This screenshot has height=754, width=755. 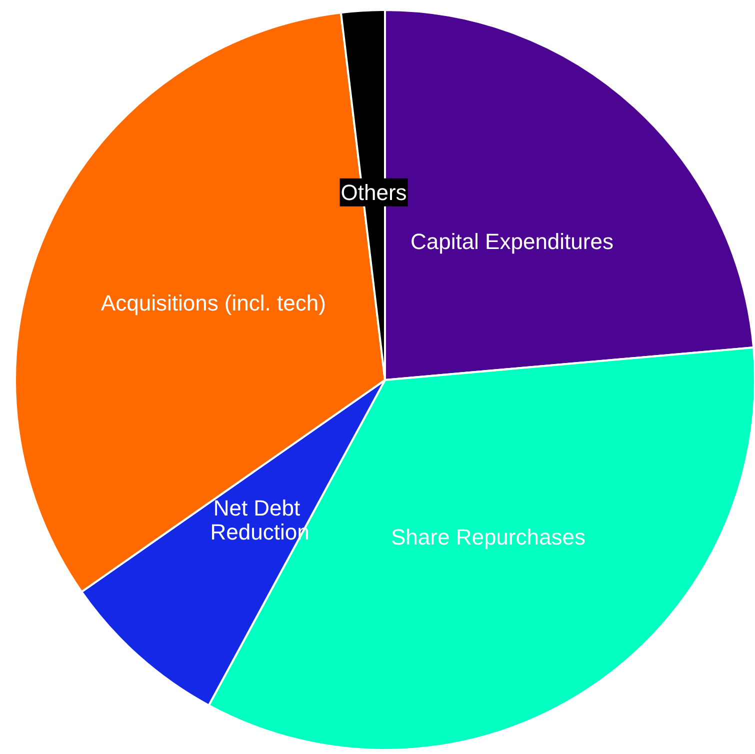 I want to click on slice-label: Share Repurchases, so click(x=488, y=537).